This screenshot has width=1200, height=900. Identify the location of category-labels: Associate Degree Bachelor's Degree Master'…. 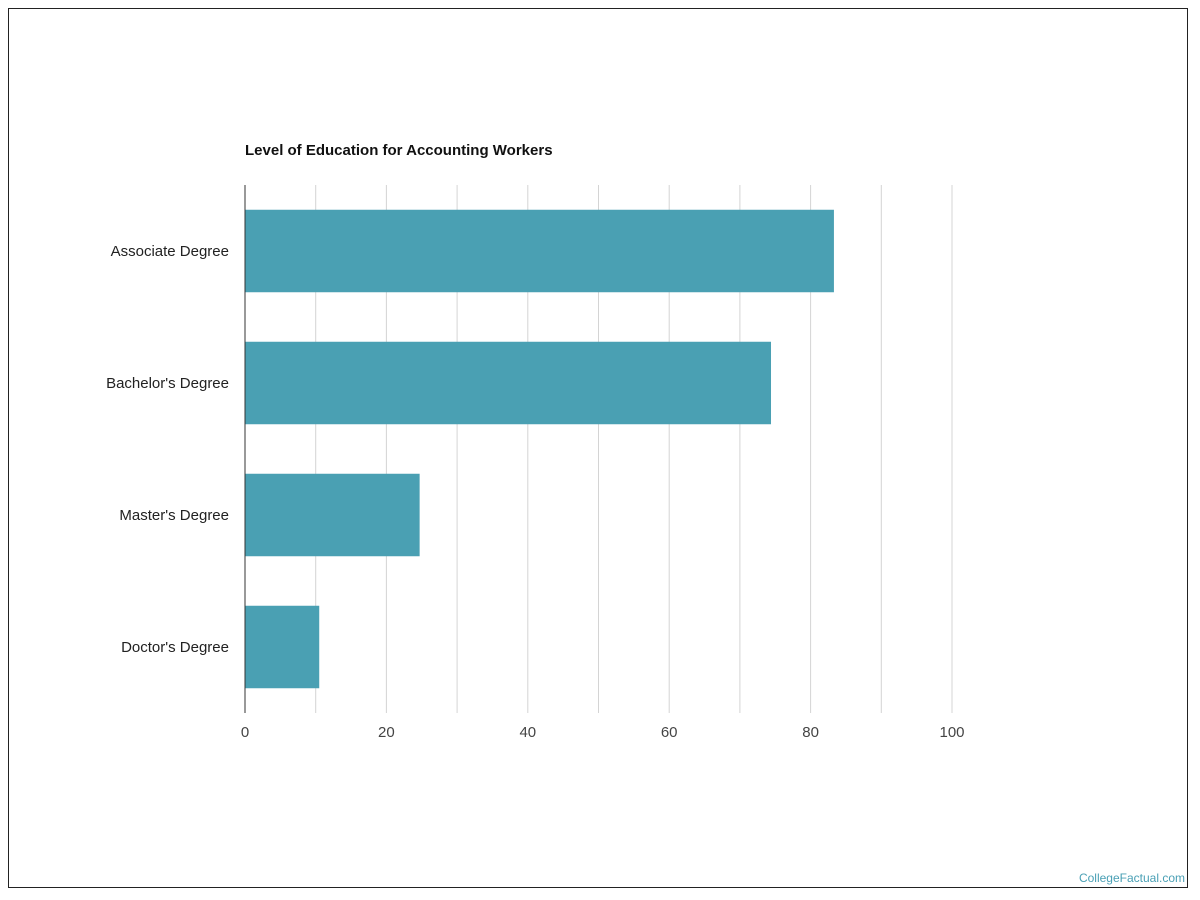
(167, 449).